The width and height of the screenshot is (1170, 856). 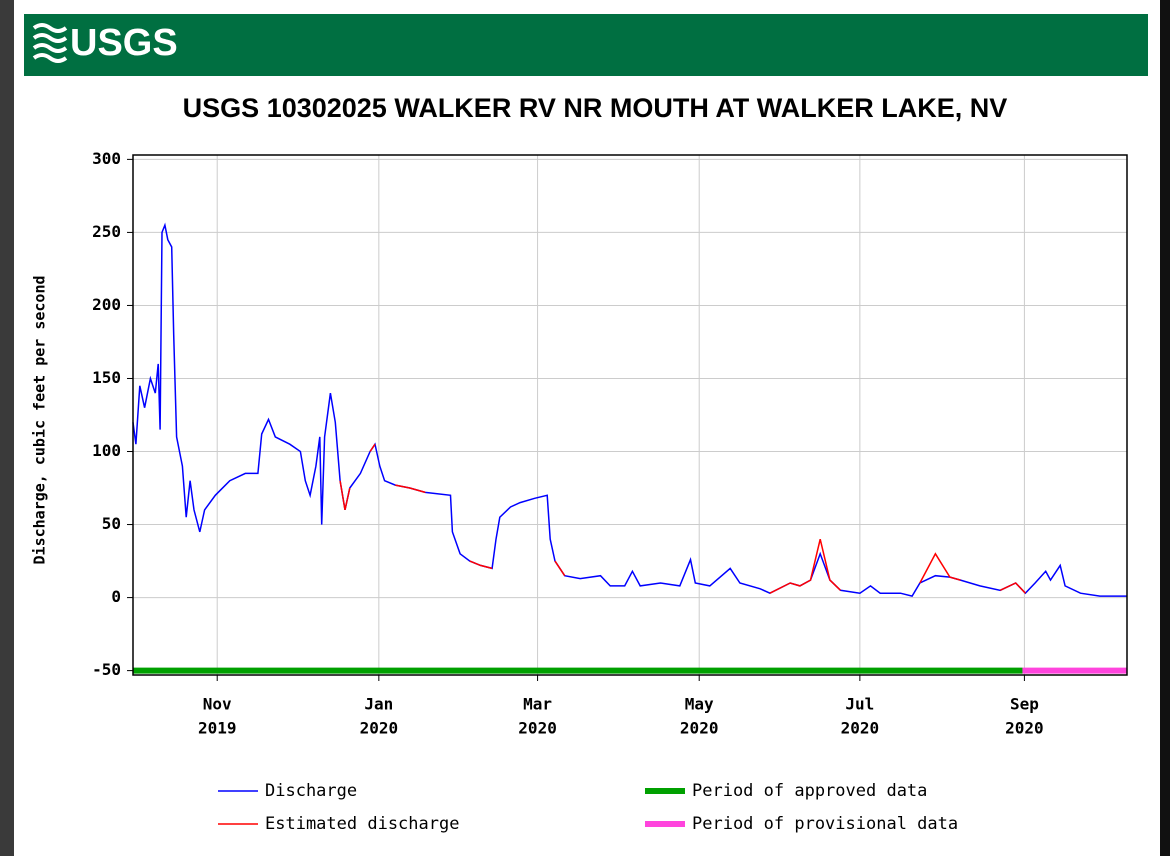 What do you see at coordinates (825, 824) in the screenshot?
I see `legend-label: Period of provisional data` at bounding box center [825, 824].